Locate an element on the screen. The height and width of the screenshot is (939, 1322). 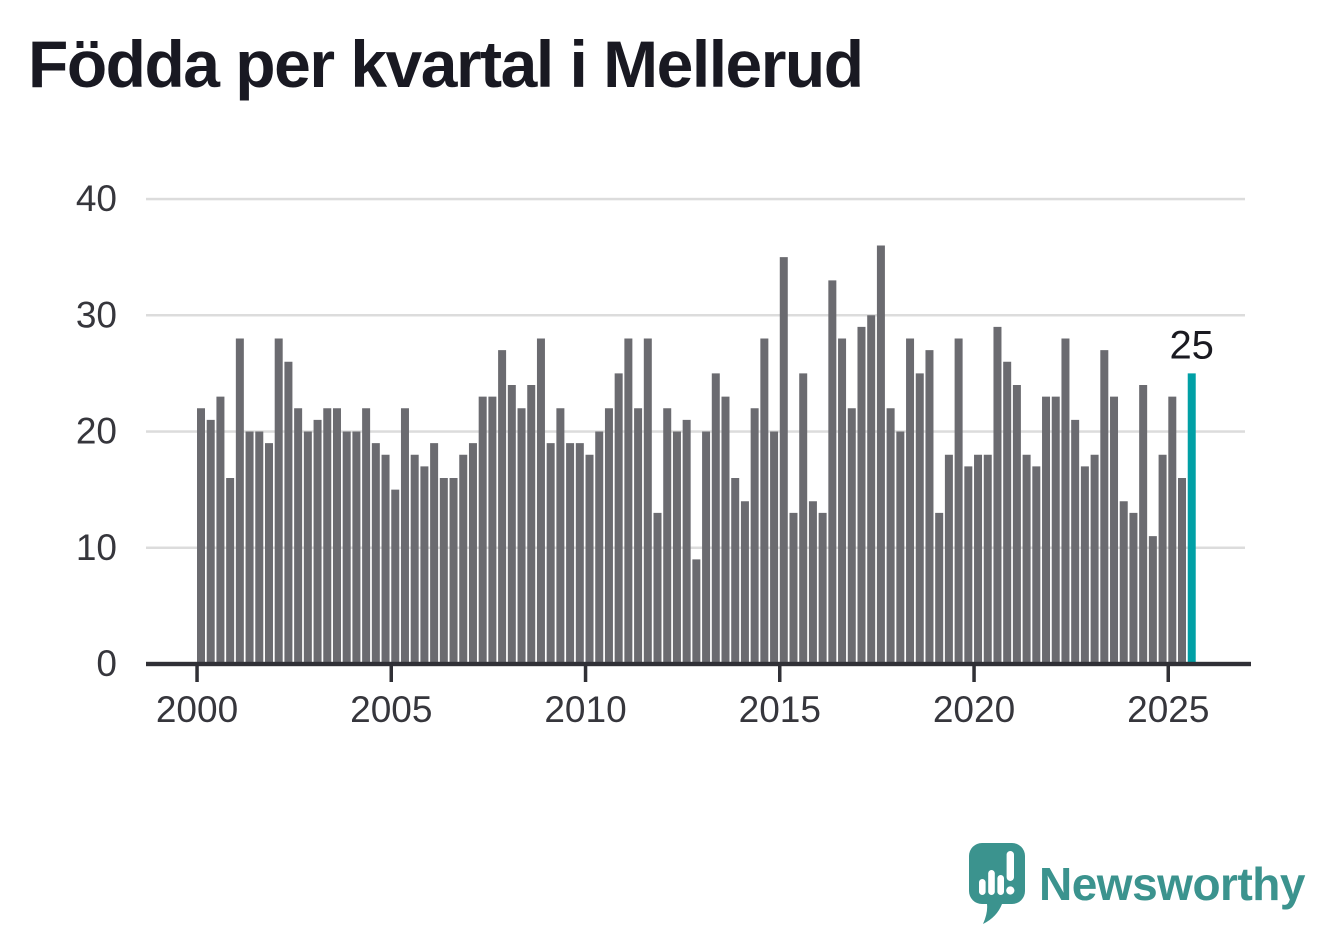
x-axis-line is located at coordinates (698, 664).